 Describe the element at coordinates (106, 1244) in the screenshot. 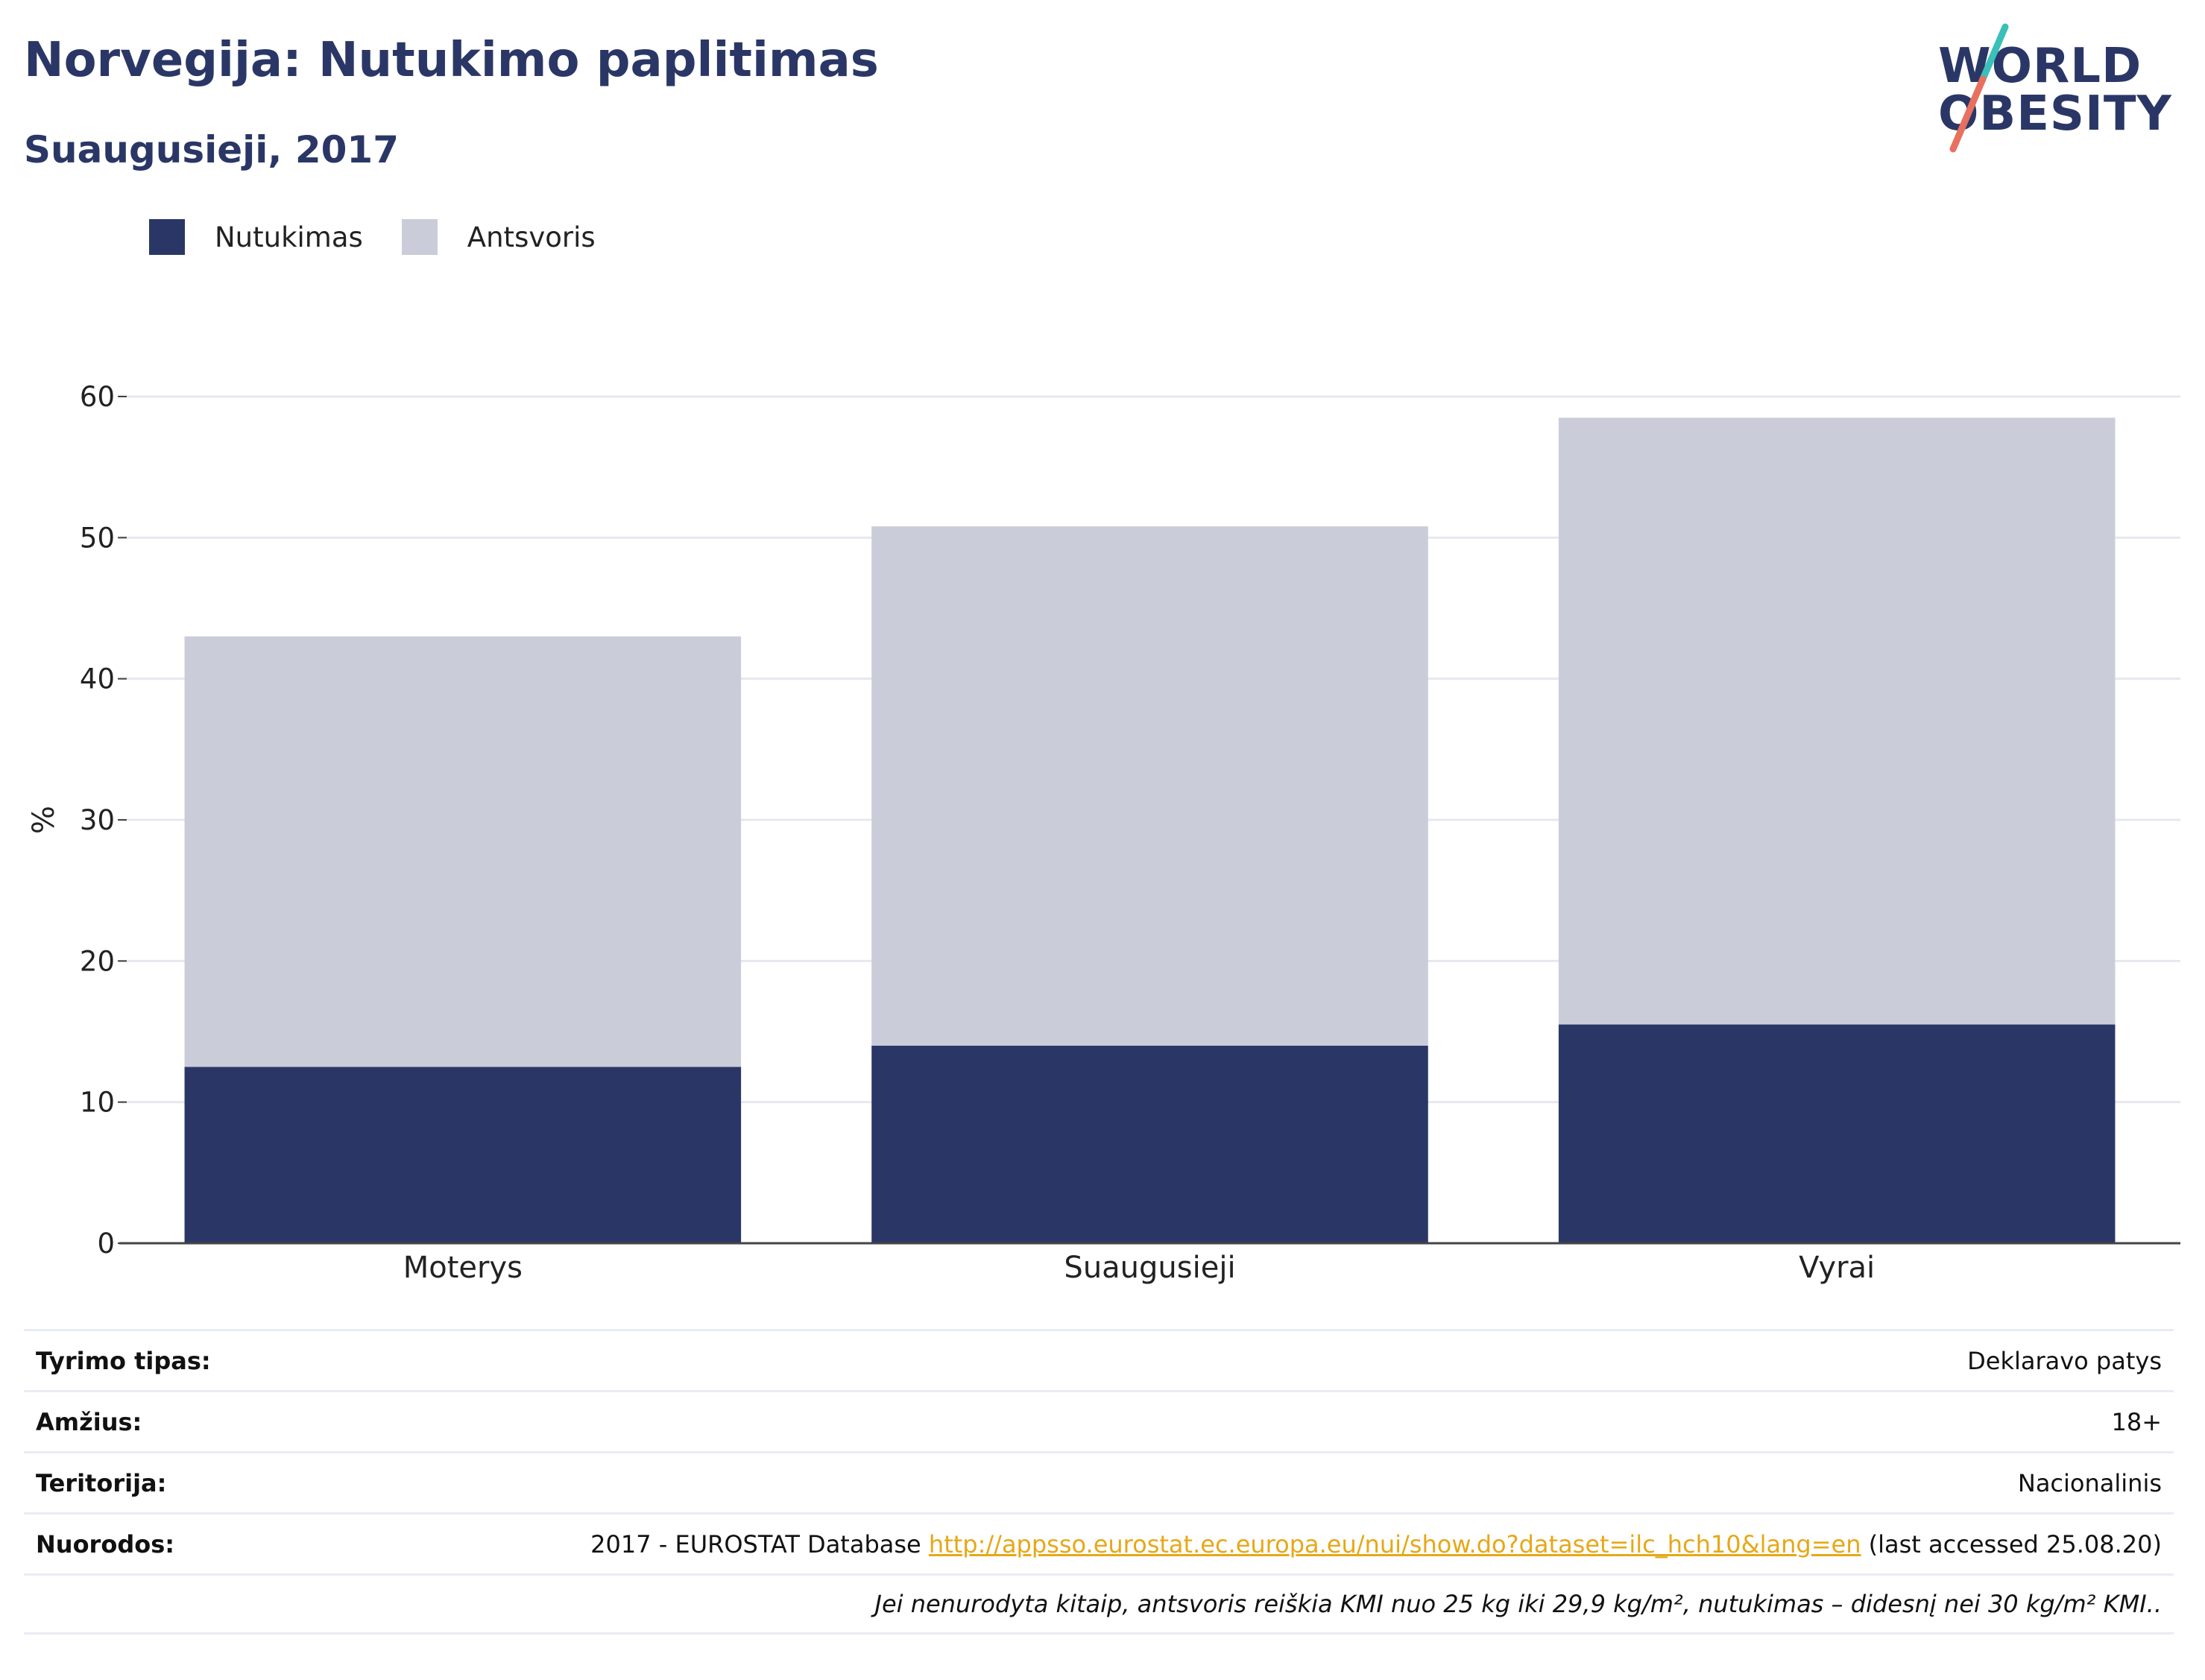

I see `y-tick-label: 0` at that location.